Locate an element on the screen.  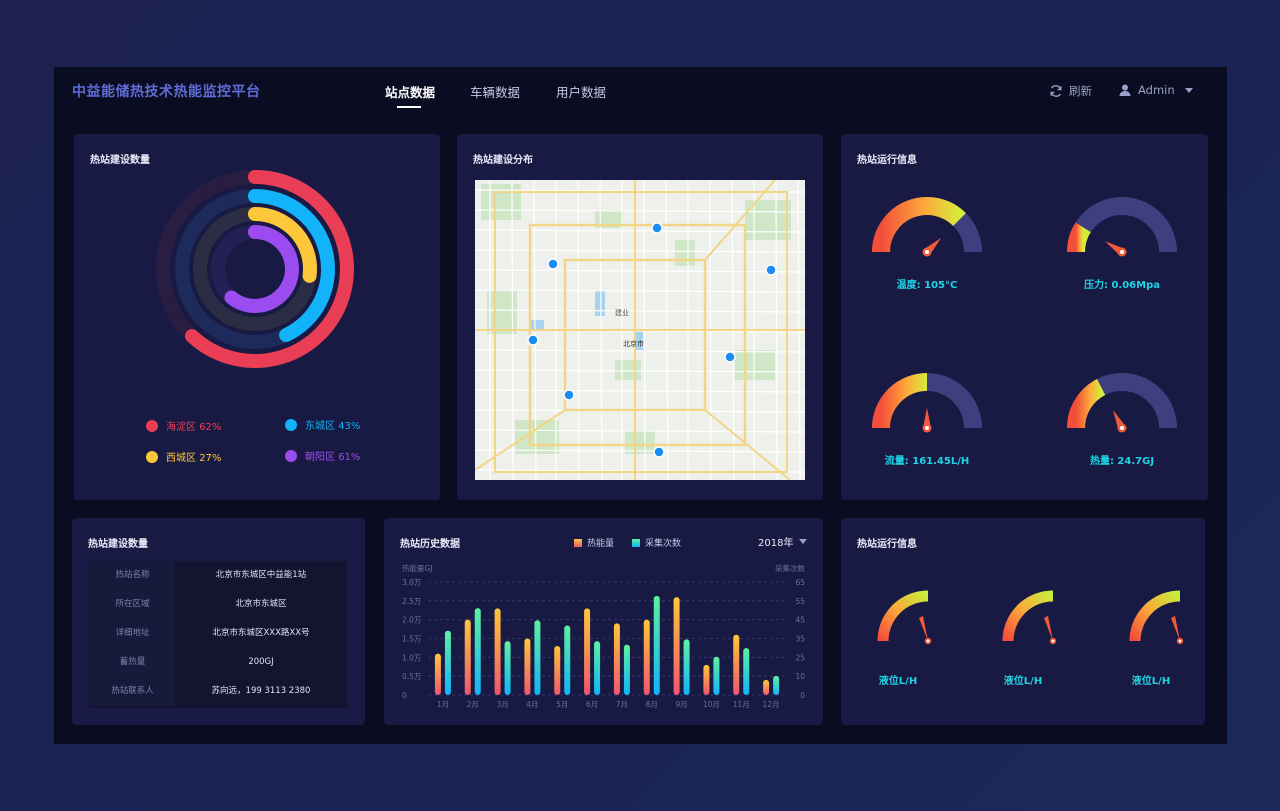
year-value: 2018年 is located at coordinates (776, 543).